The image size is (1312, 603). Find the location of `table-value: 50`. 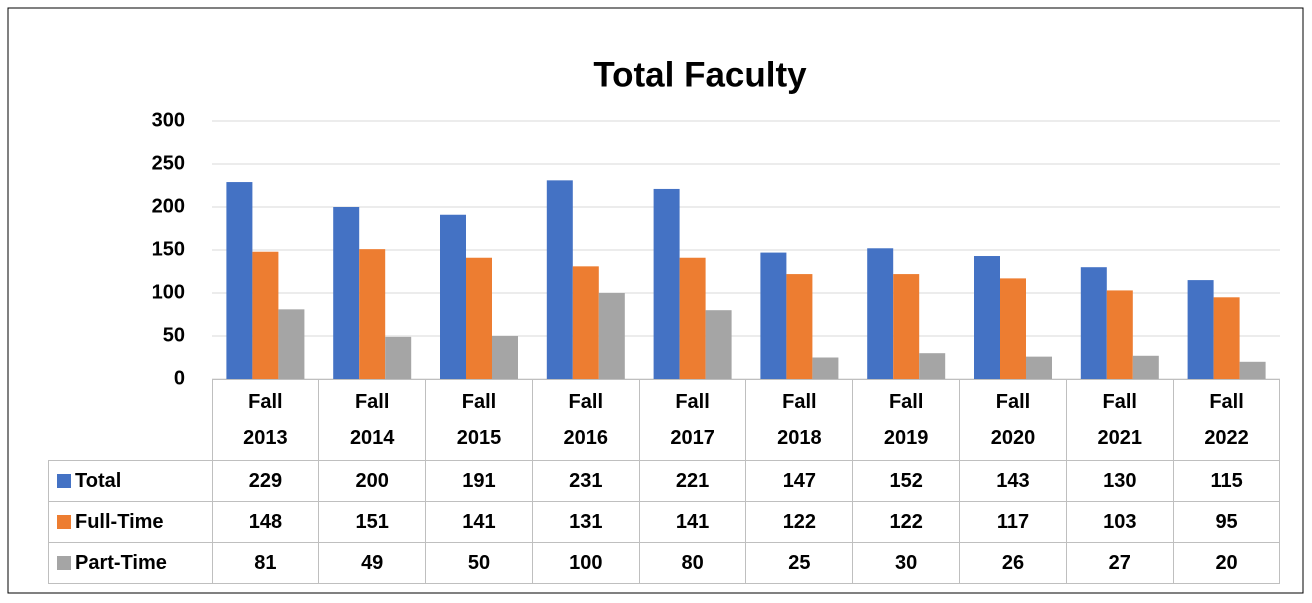

table-value: 50 is located at coordinates (479, 563).